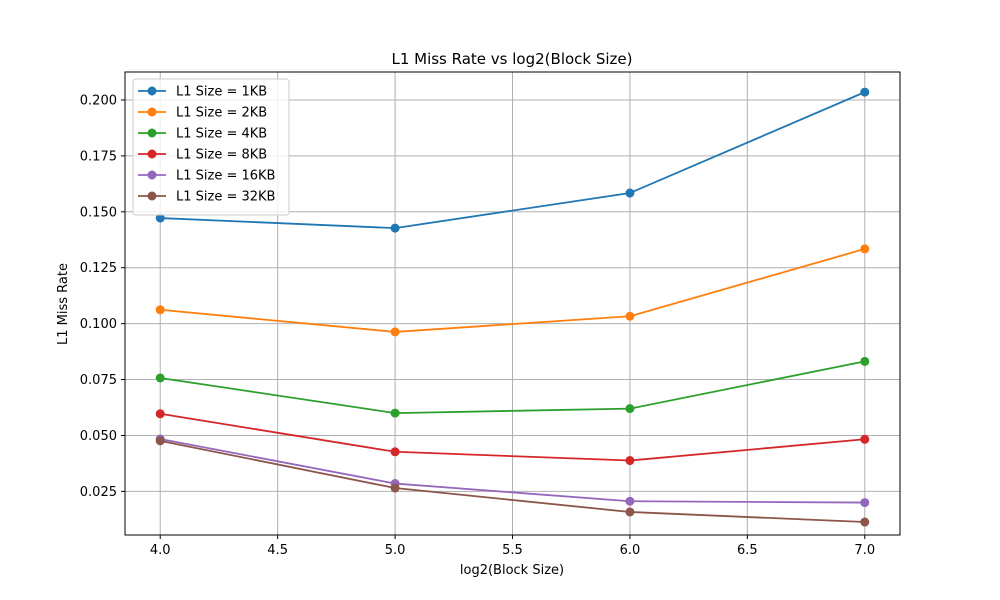  I want to click on y-axis: 0.025 0.050 0.075 0.100 0.125 0.150 0.175 0.200, so click(102, 296).